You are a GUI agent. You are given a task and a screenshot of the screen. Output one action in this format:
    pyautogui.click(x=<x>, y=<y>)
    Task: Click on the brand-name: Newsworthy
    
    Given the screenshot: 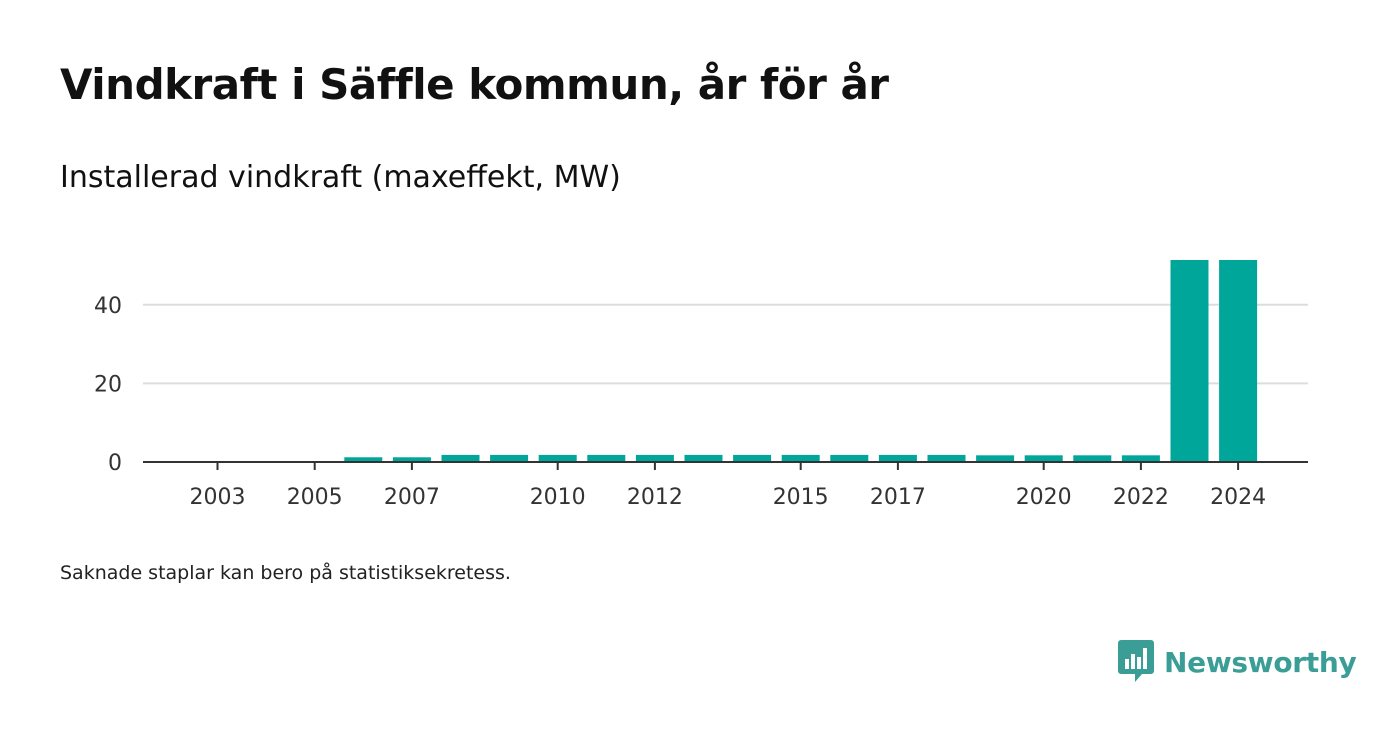 What is the action you would take?
    pyautogui.click(x=1260, y=662)
    